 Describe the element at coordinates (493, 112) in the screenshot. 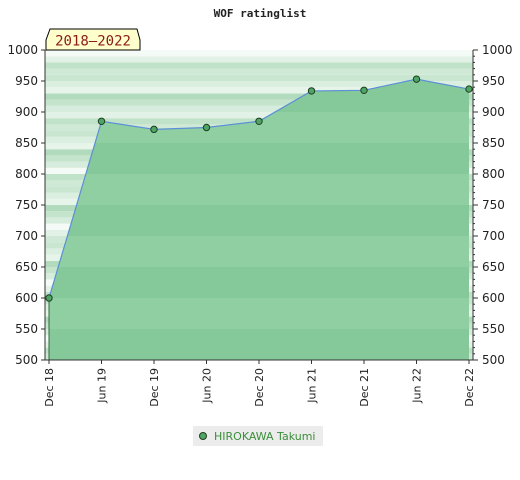

I see `y-tick-label-right: 900` at that location.